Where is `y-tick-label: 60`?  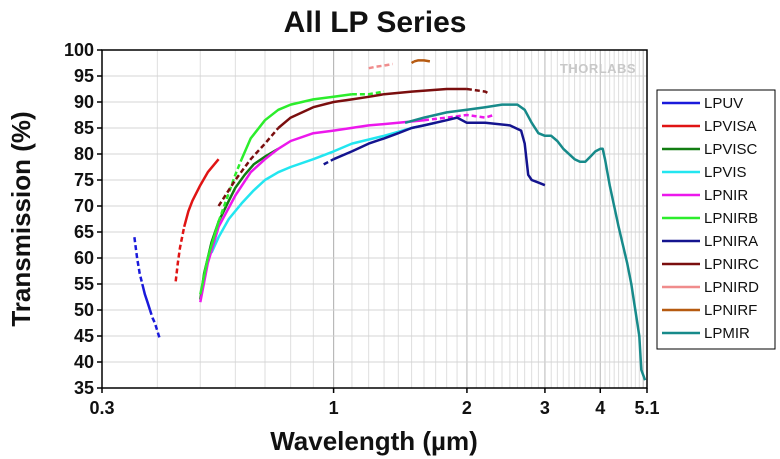 y-tick-label: 60 is located at coordinates (84, 258).